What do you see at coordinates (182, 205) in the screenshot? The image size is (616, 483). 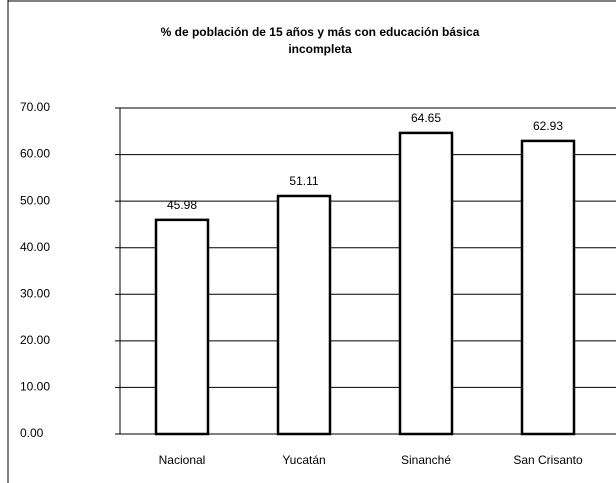 I see `data-label: 45.98` at bounding box center [182, 205].